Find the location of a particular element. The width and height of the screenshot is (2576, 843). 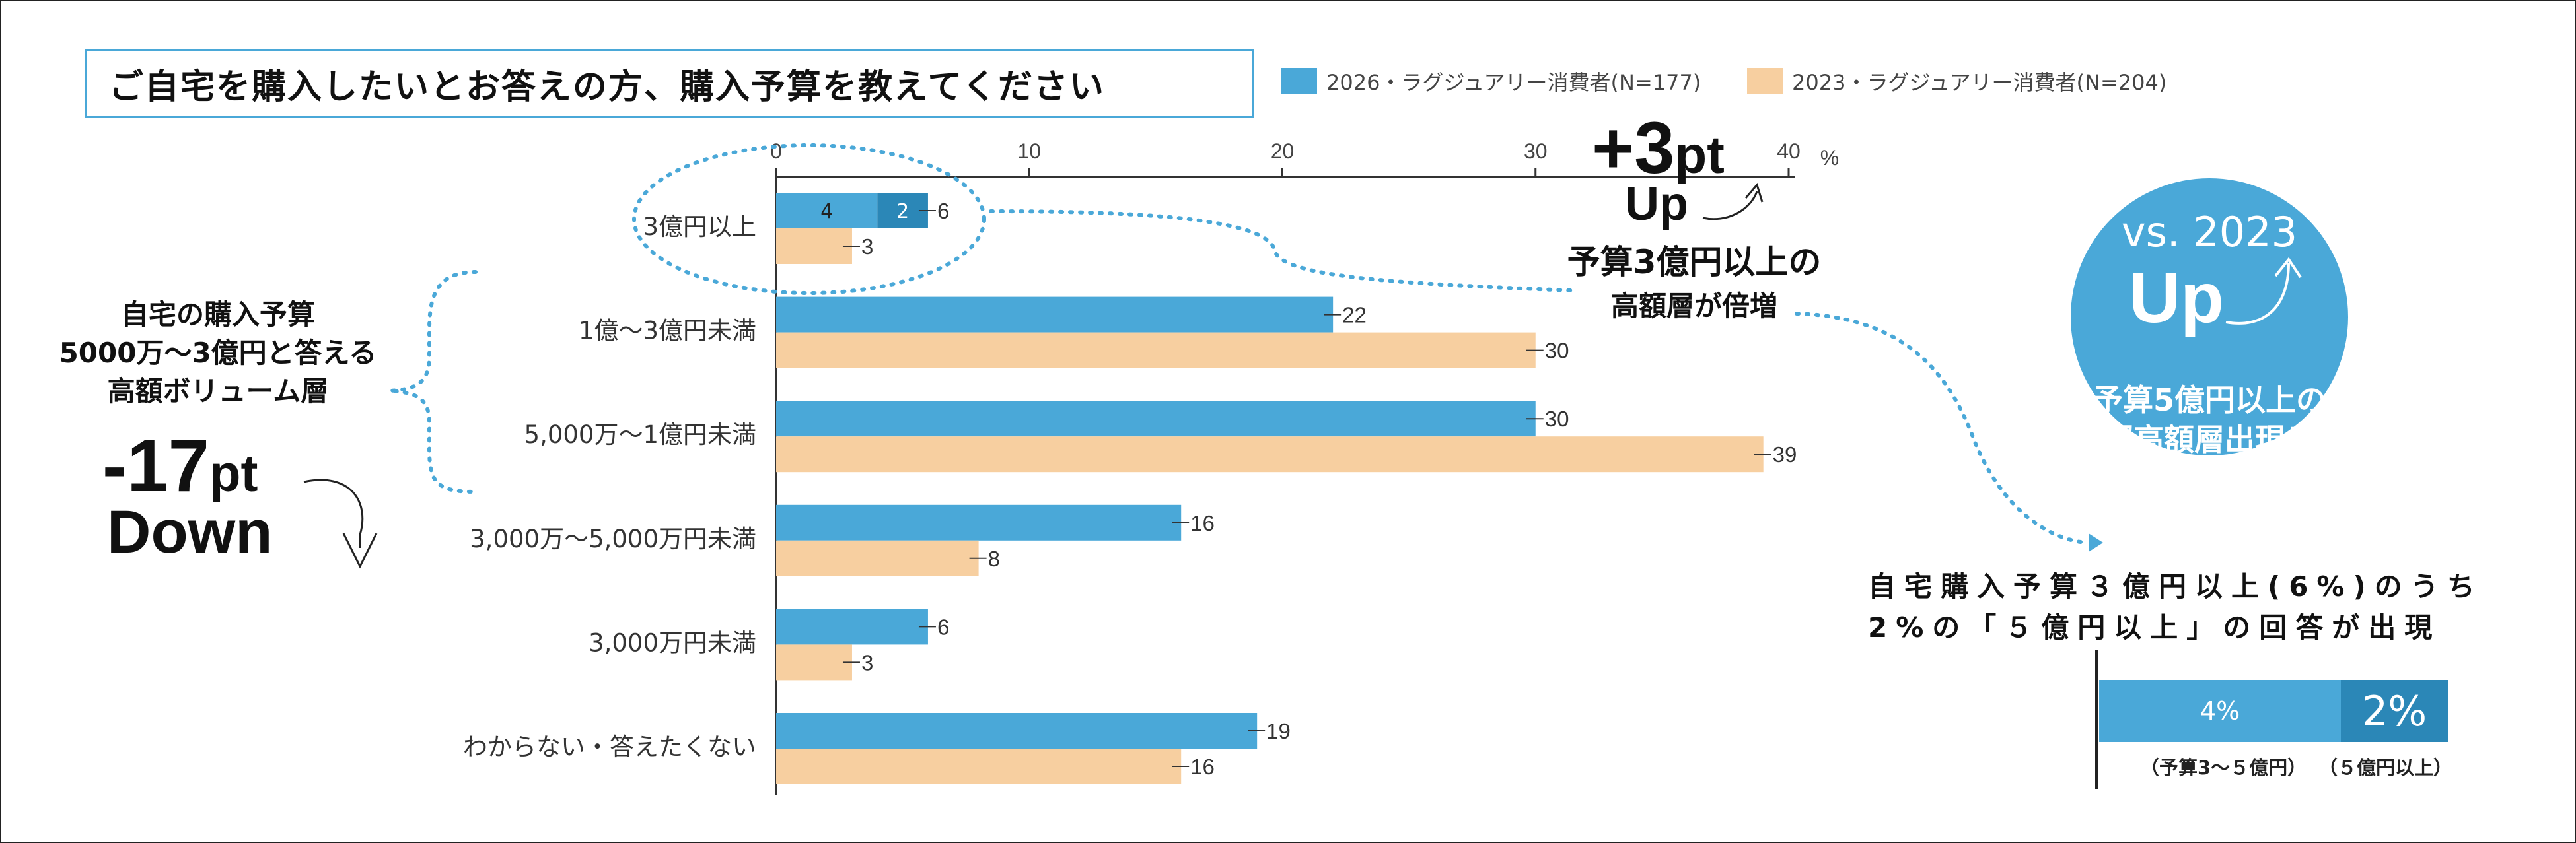

chart-title: ご自宅を購入したいとお答えの方、購入予算を教えてください is located at coordinates (670, 83).